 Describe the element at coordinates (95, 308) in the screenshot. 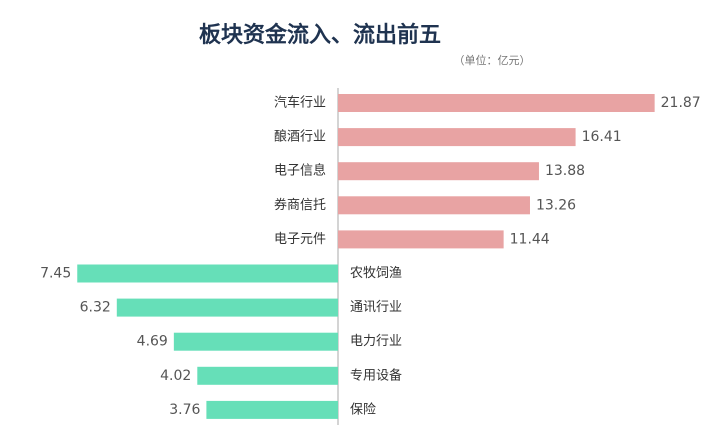

I see `value-label: 6.32` at that location.